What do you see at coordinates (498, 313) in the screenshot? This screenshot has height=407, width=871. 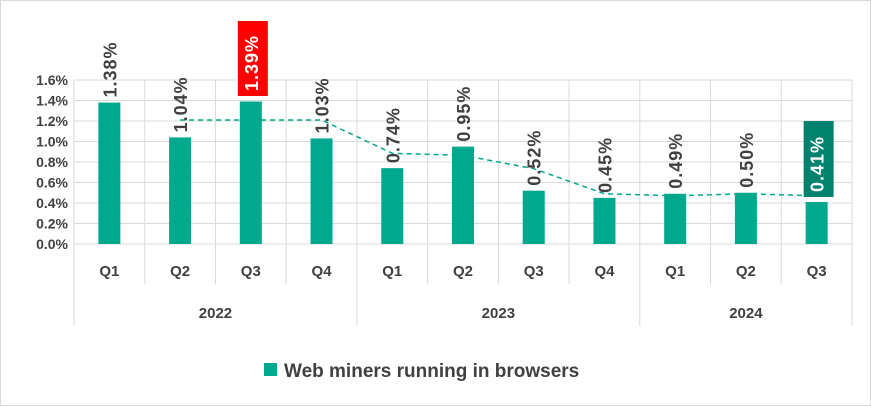 I see `x-group-label: 2023` at bounding box center [498, 313].